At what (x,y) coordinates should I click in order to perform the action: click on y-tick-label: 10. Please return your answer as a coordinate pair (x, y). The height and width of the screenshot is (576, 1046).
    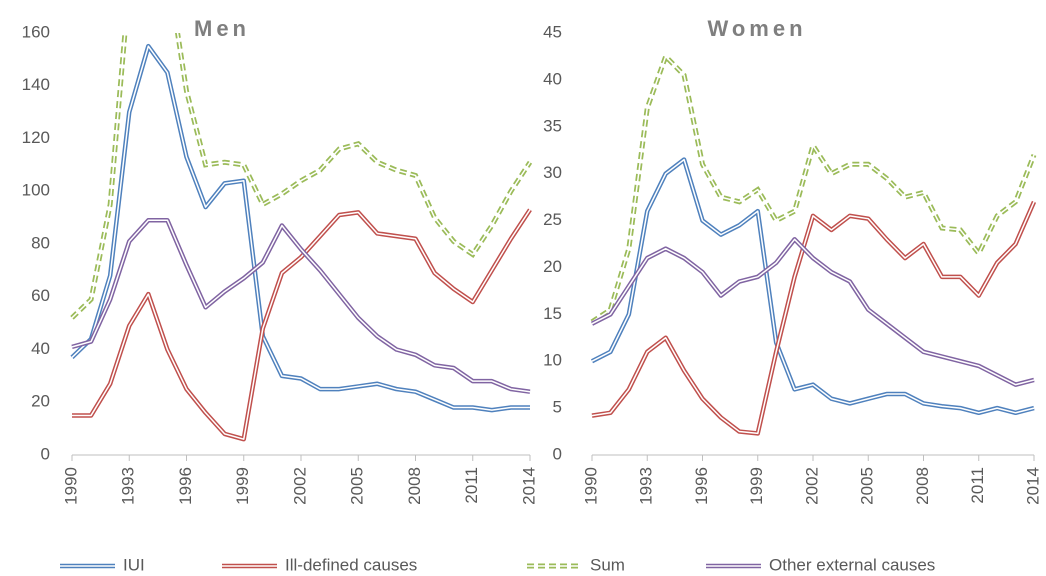
    Looking at the image, I should click on (552, 360).